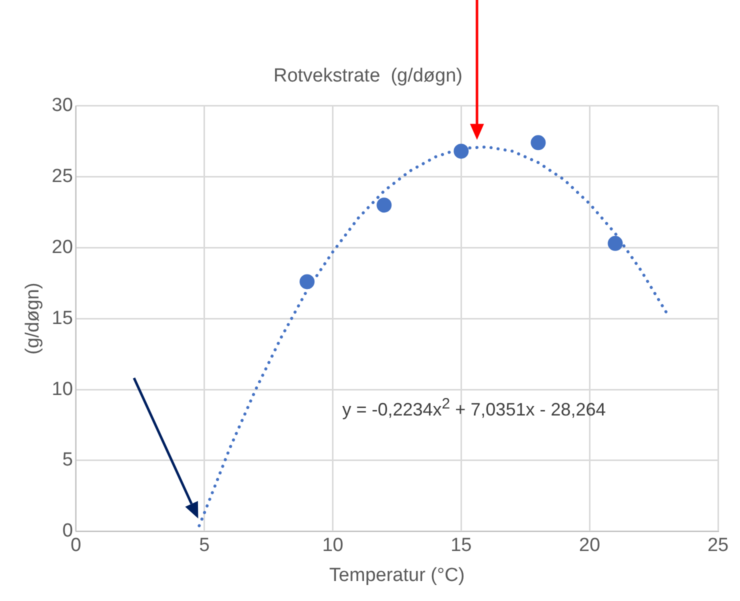 The width and height of the screenshot is (740, 601). What do you see at coordinates (33, 318) in the screenshot?
I see `y-axis-title: (g/døgn)` at bounding box center [33, 318].